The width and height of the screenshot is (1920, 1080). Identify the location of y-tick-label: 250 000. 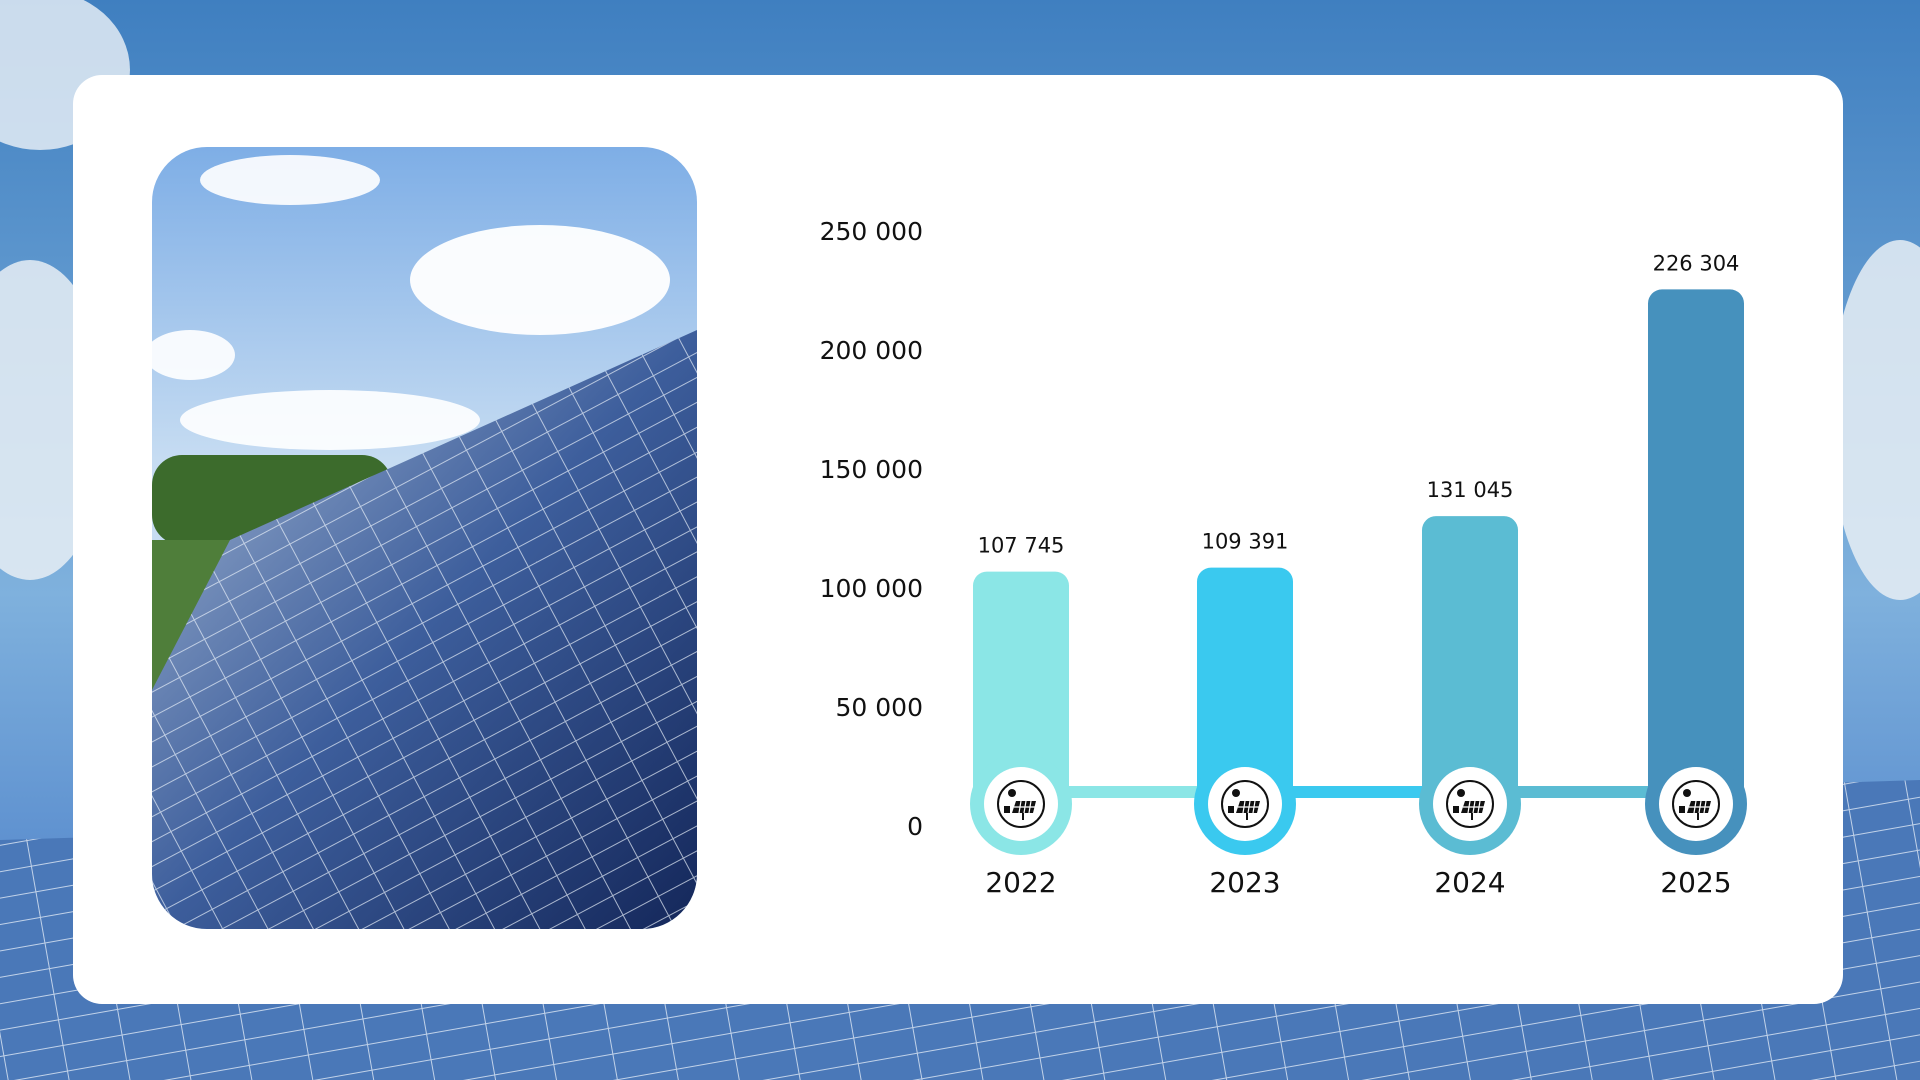
(871, 231).